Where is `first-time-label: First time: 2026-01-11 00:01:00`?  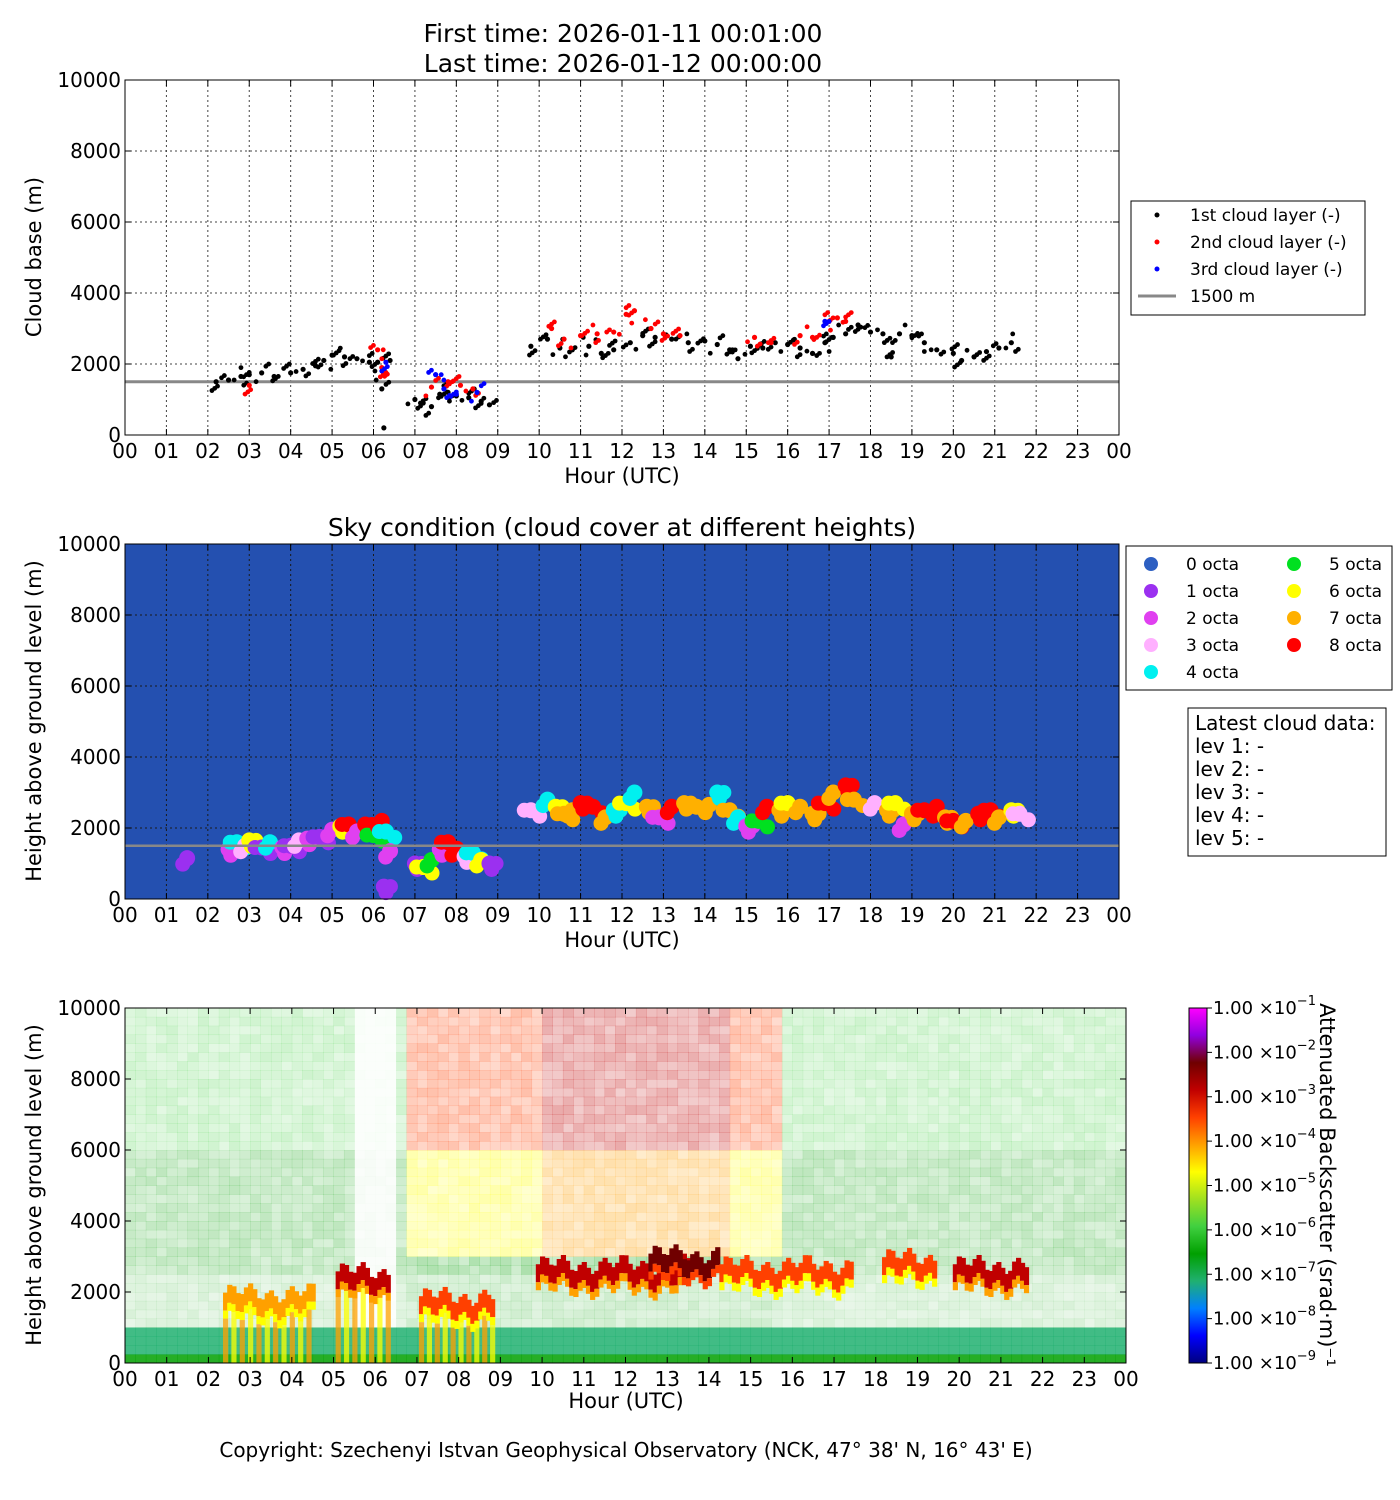 first-time-label: First time: 2026-01-11 00:01:00 is located at coordinates (623, 33).